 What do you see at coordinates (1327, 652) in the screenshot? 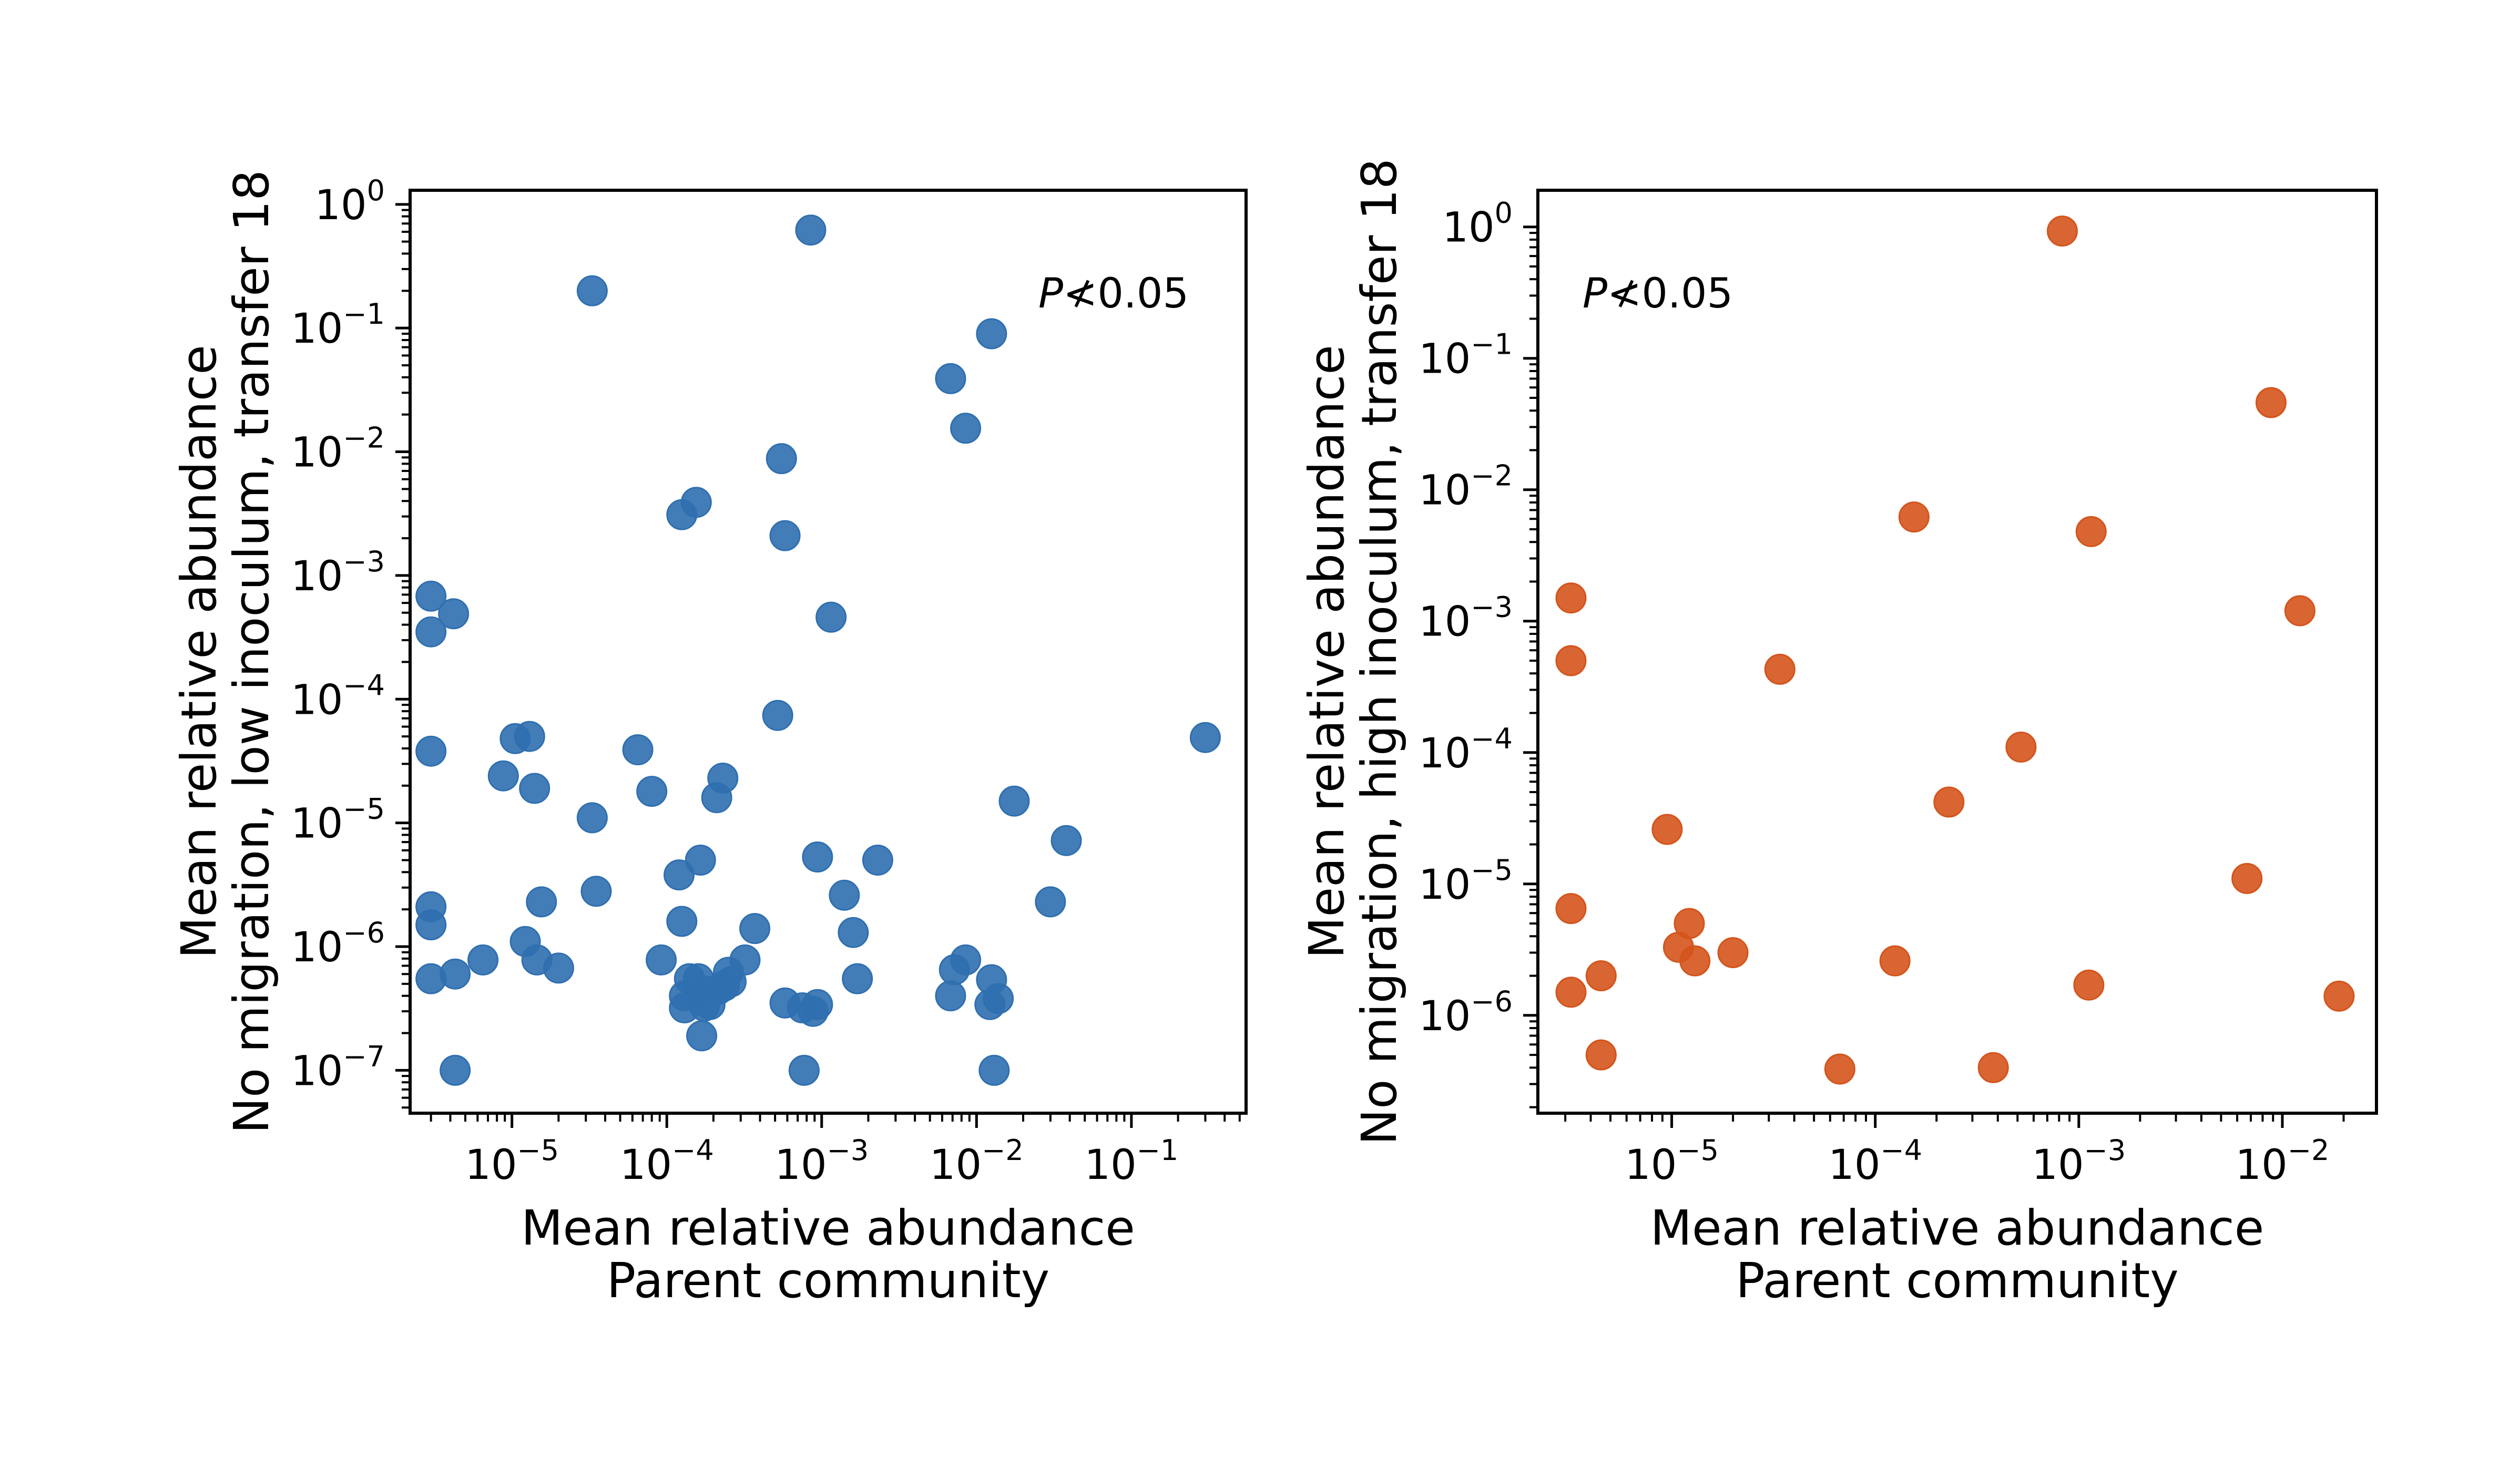
I see `right-y-axis-label-line-1: Mean relative abundance` at bounding box center [1327, 652].